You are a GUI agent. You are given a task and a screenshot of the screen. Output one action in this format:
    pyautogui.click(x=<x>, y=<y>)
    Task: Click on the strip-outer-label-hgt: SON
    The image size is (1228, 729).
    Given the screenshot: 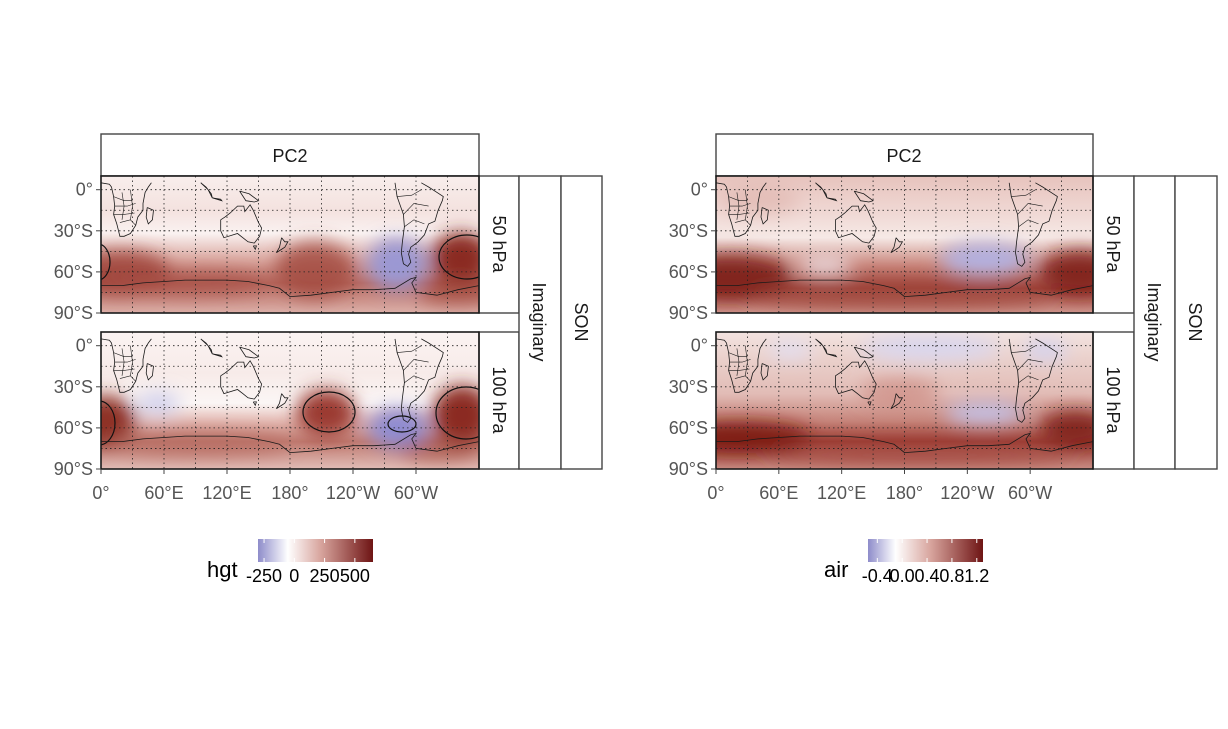 What is the action you would take?
    pyautogui.click(x=581, y=321)
    